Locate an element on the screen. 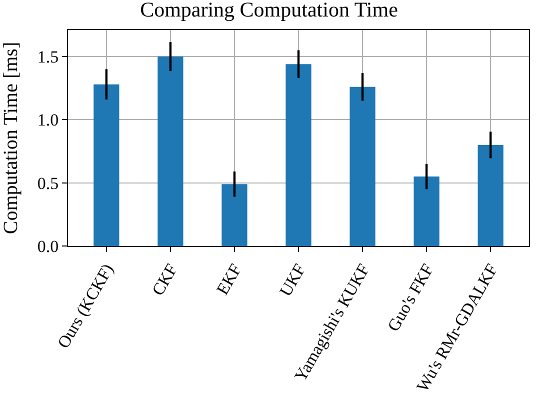 The width and height of the screenshot is (538, 403). y-tick-label: 0.0 is located at coordinates (48, 246).